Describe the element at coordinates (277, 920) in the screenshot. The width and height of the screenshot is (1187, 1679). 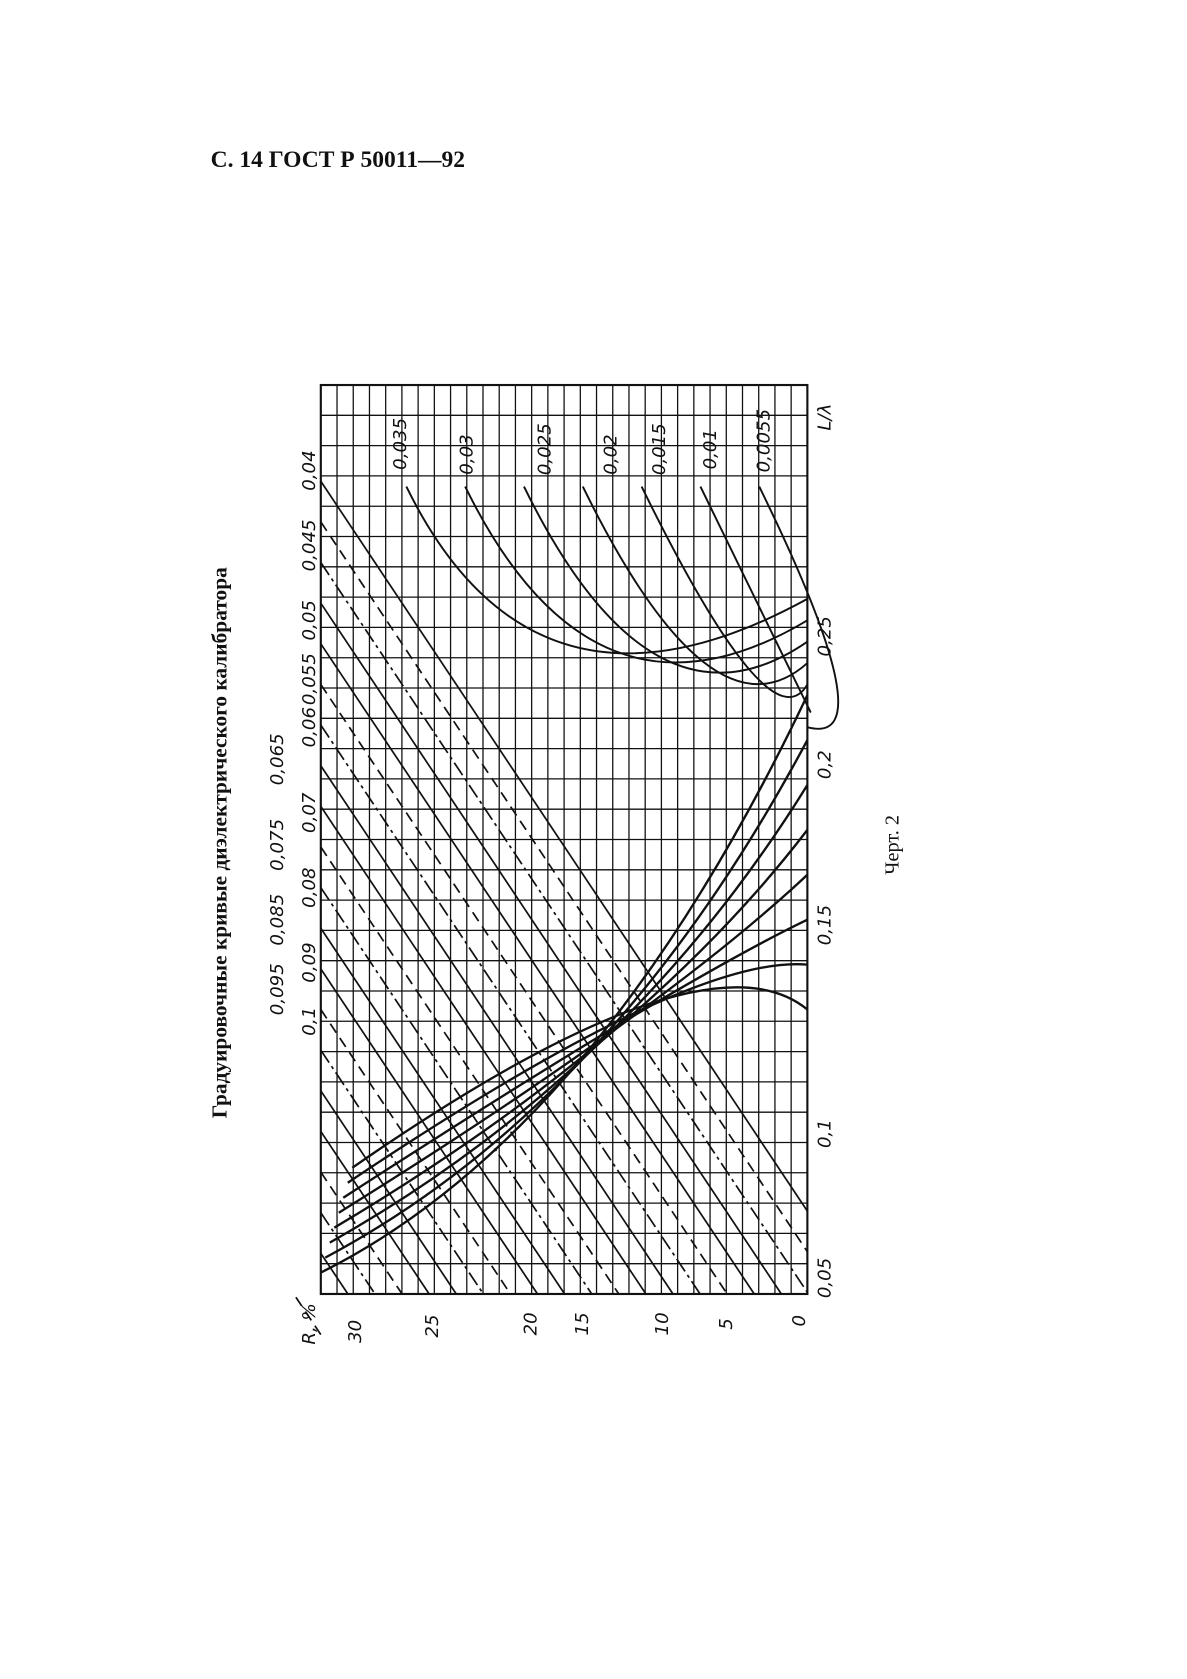
I see `axis-label: 0,085` at that location.